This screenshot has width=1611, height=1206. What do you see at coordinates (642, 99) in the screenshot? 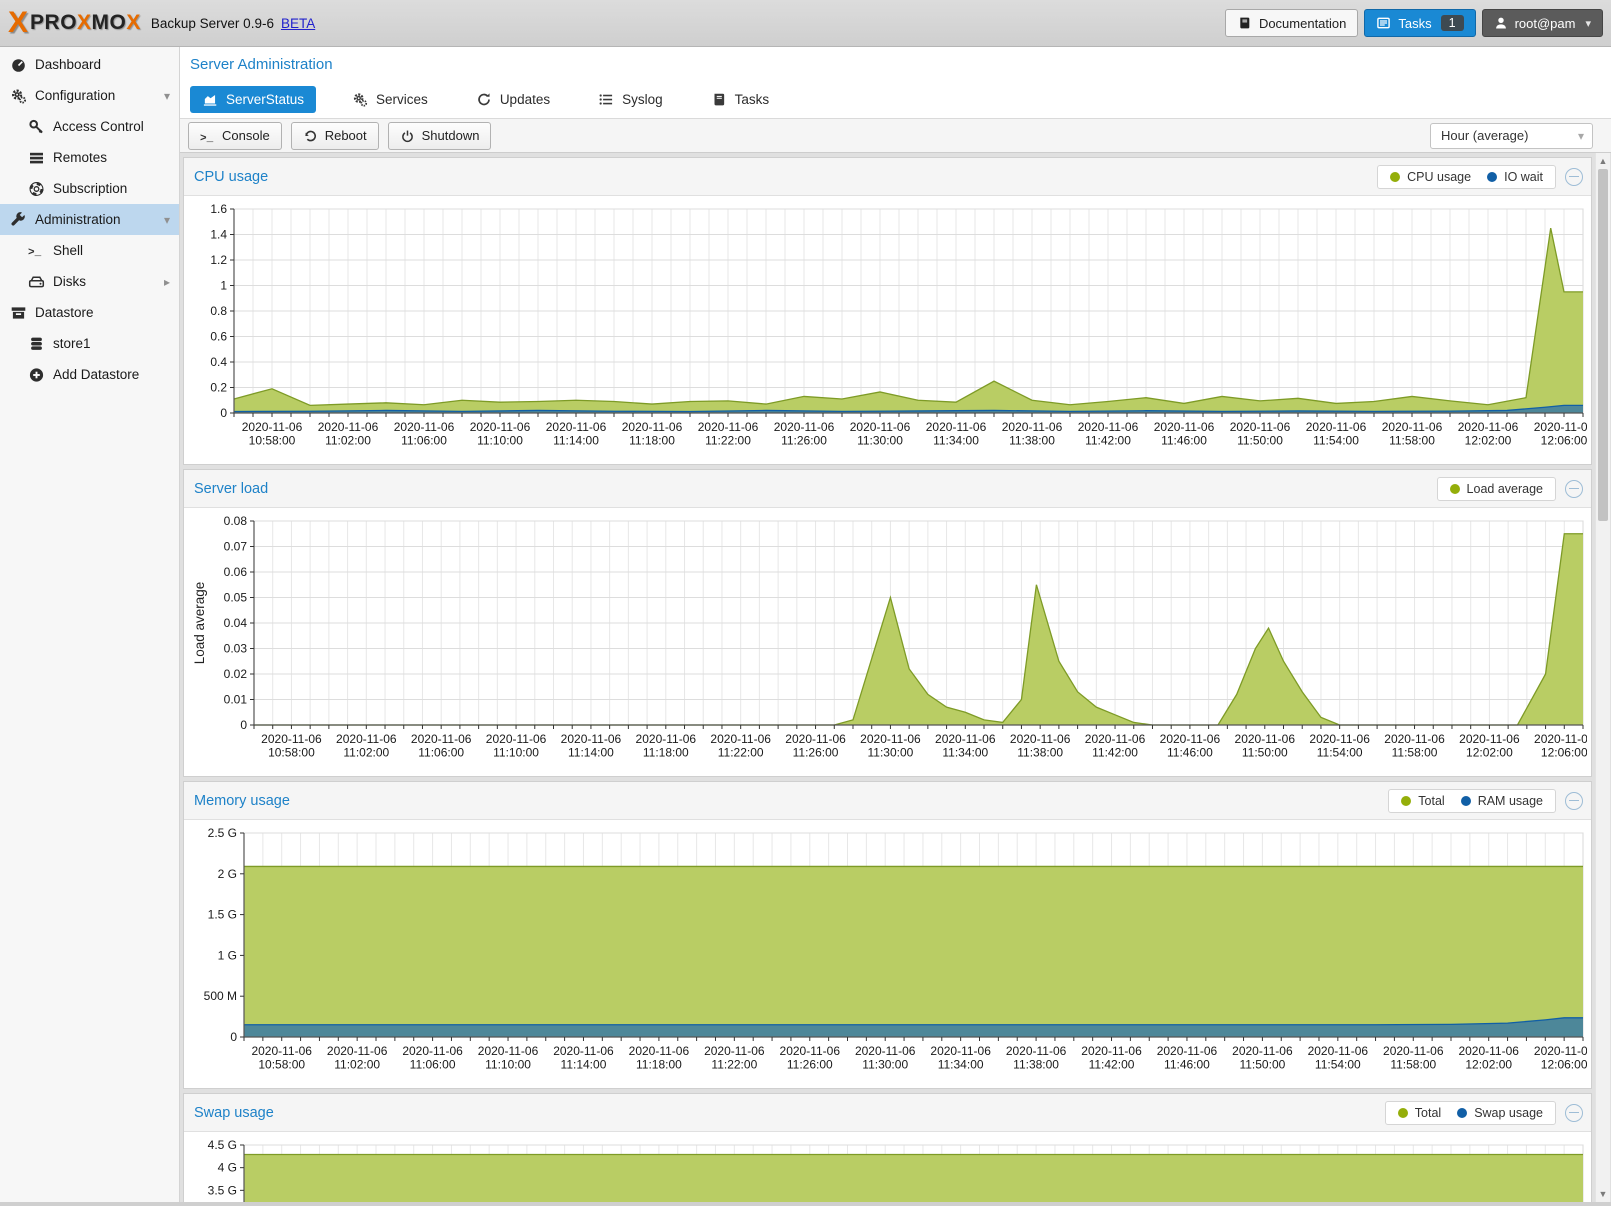
I see `tab-label: Syslog` at bounding box center [642, 99].